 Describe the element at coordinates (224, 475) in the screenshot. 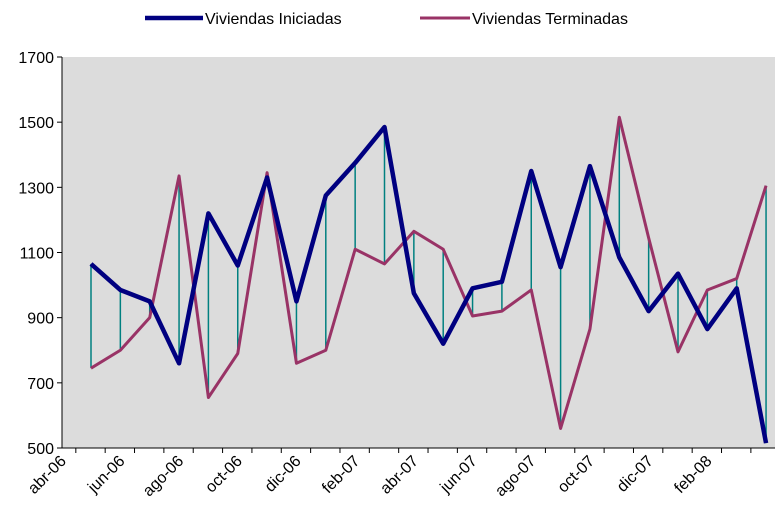

I see `x-tick-label: oct-06` at that location.